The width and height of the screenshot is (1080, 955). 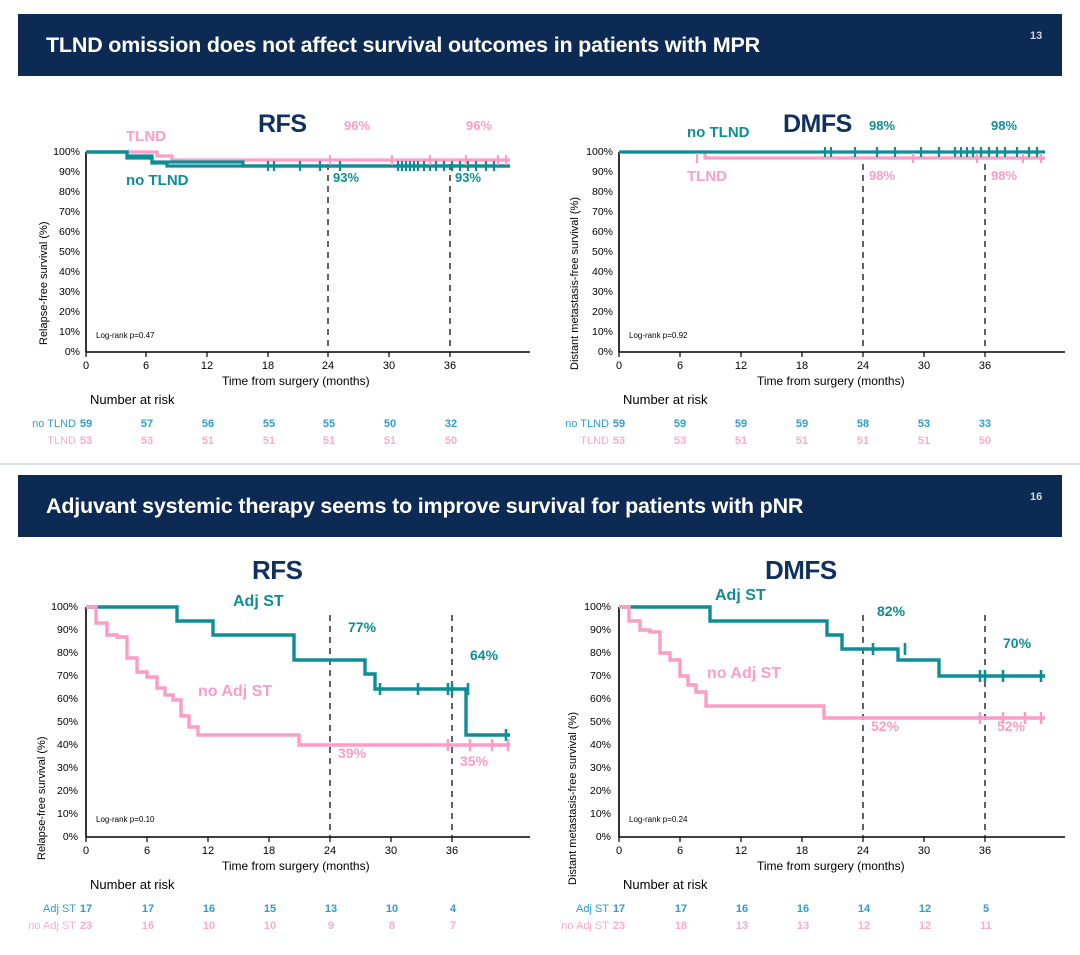 What do you see at coordinates (331, 926) in the screenshot?
I see `nar-cell: 9` at bounding box center [331, 926].